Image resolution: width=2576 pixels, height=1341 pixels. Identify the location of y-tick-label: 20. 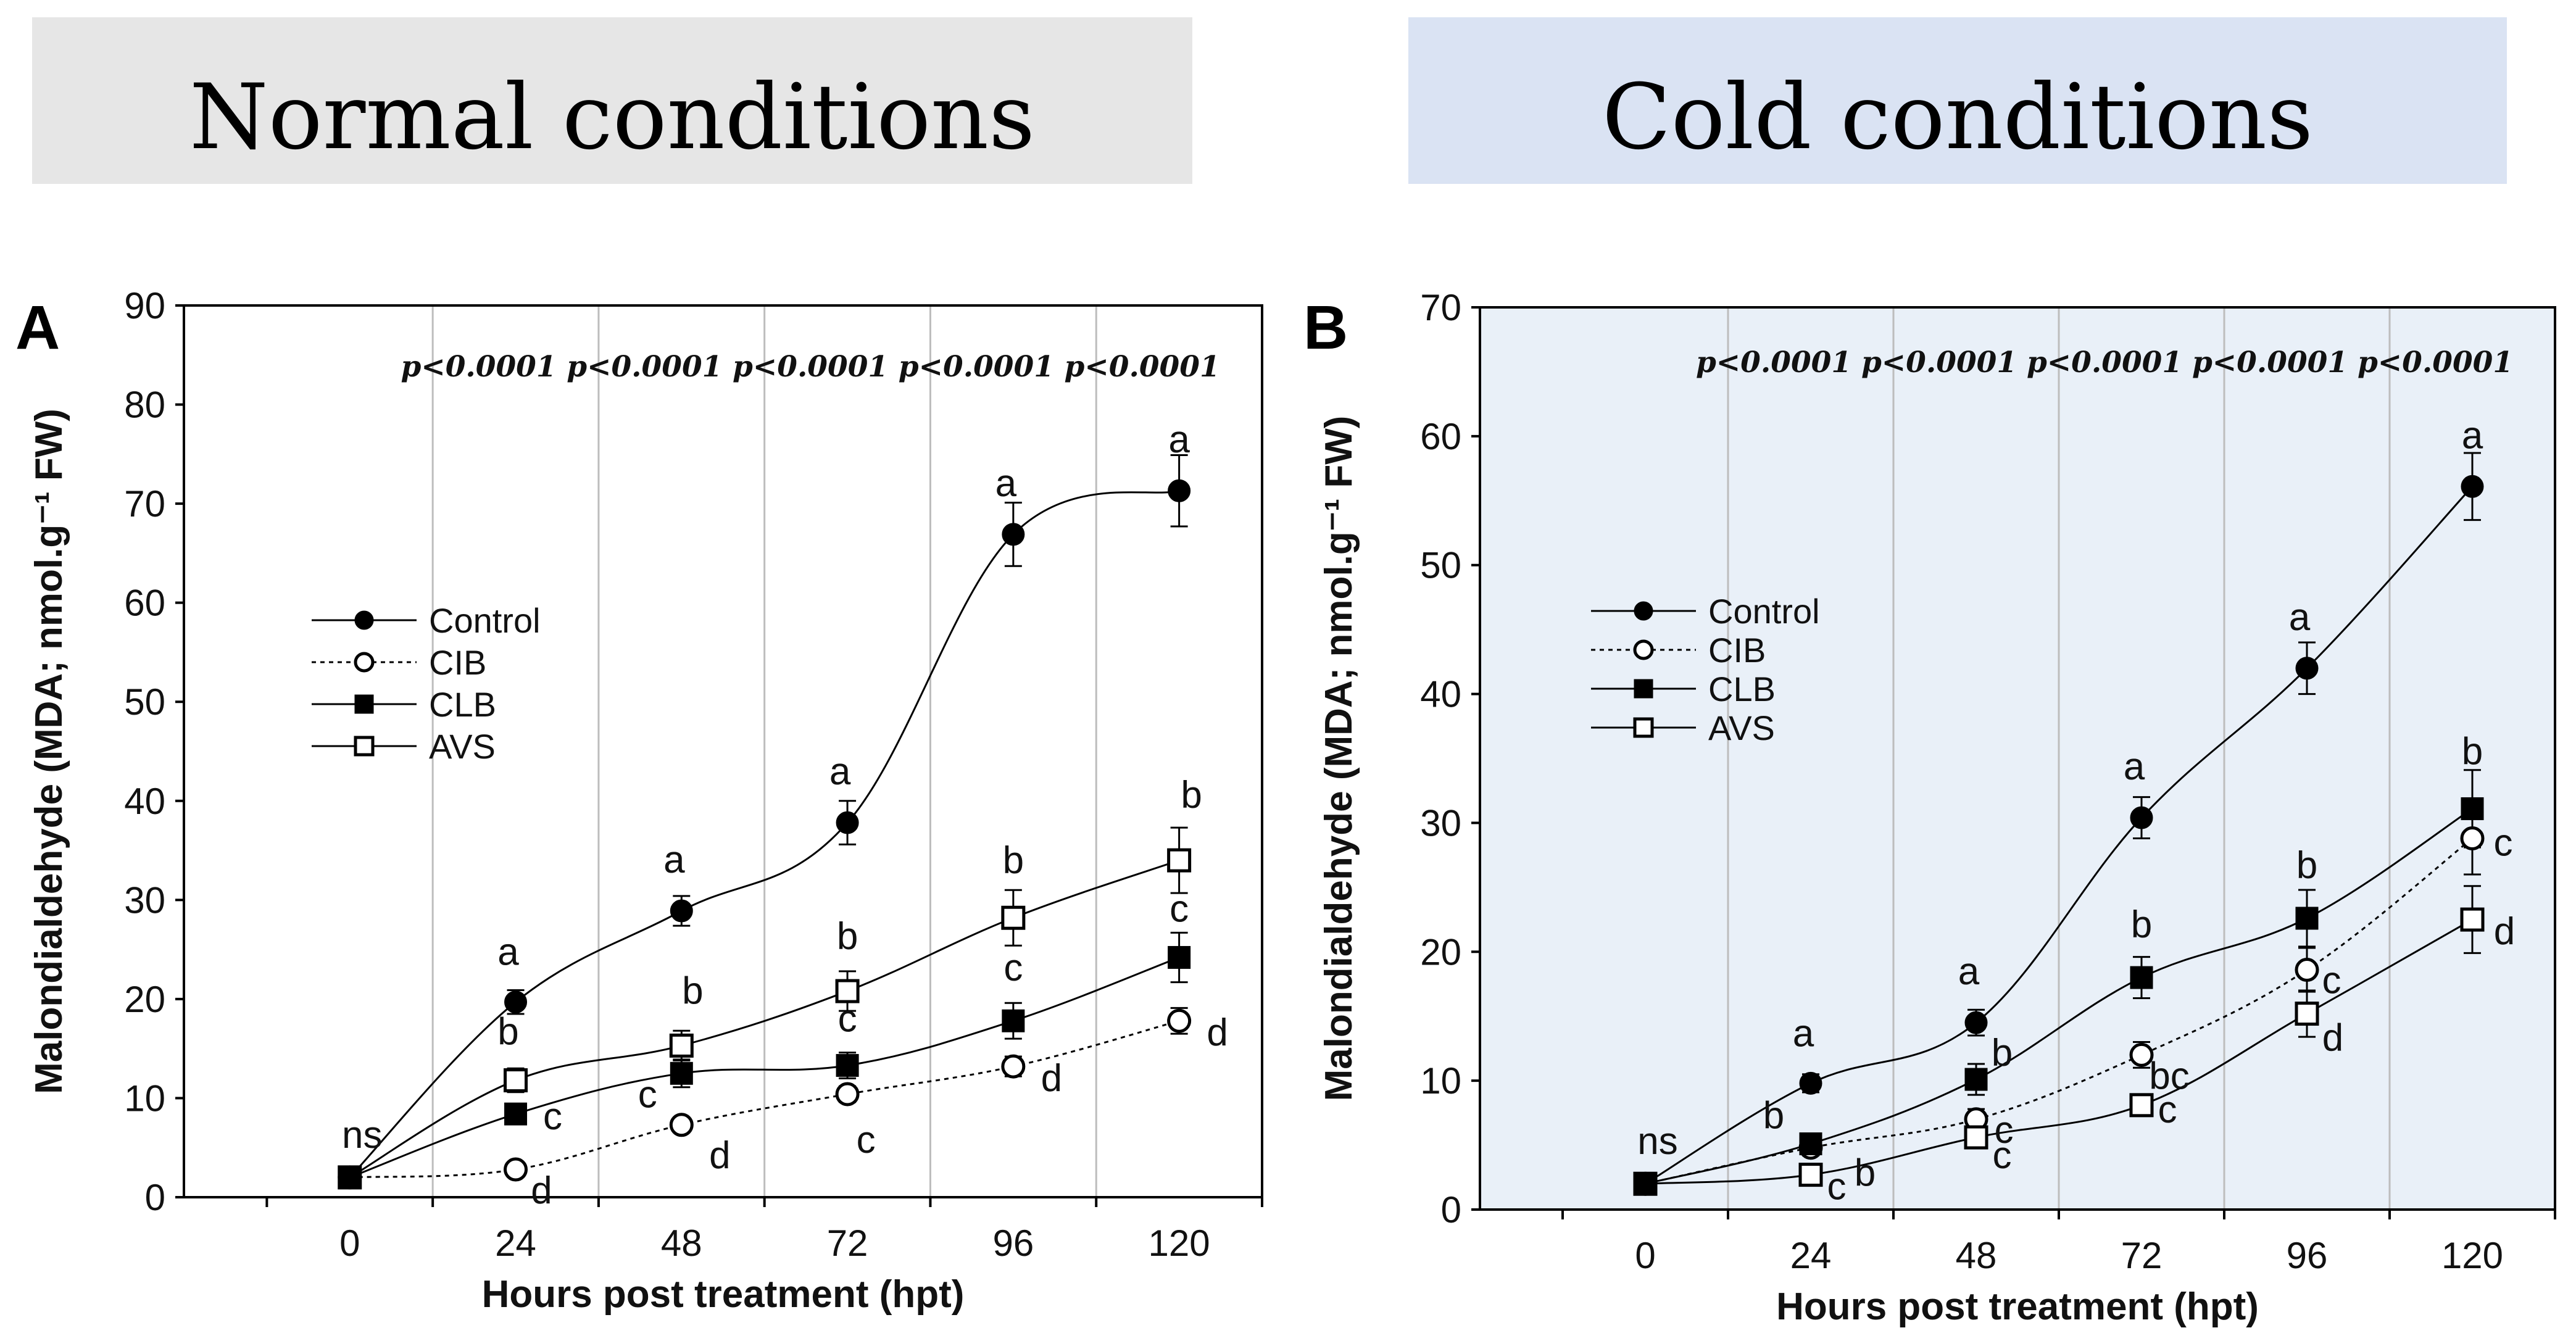
(1440, 952).